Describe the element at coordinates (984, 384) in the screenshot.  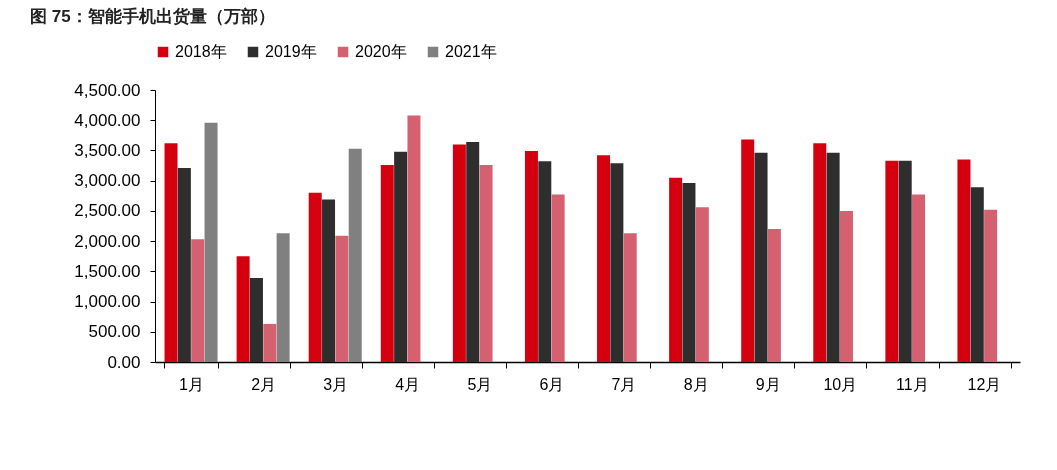
I see `x-tick-label: 12月` at that location.